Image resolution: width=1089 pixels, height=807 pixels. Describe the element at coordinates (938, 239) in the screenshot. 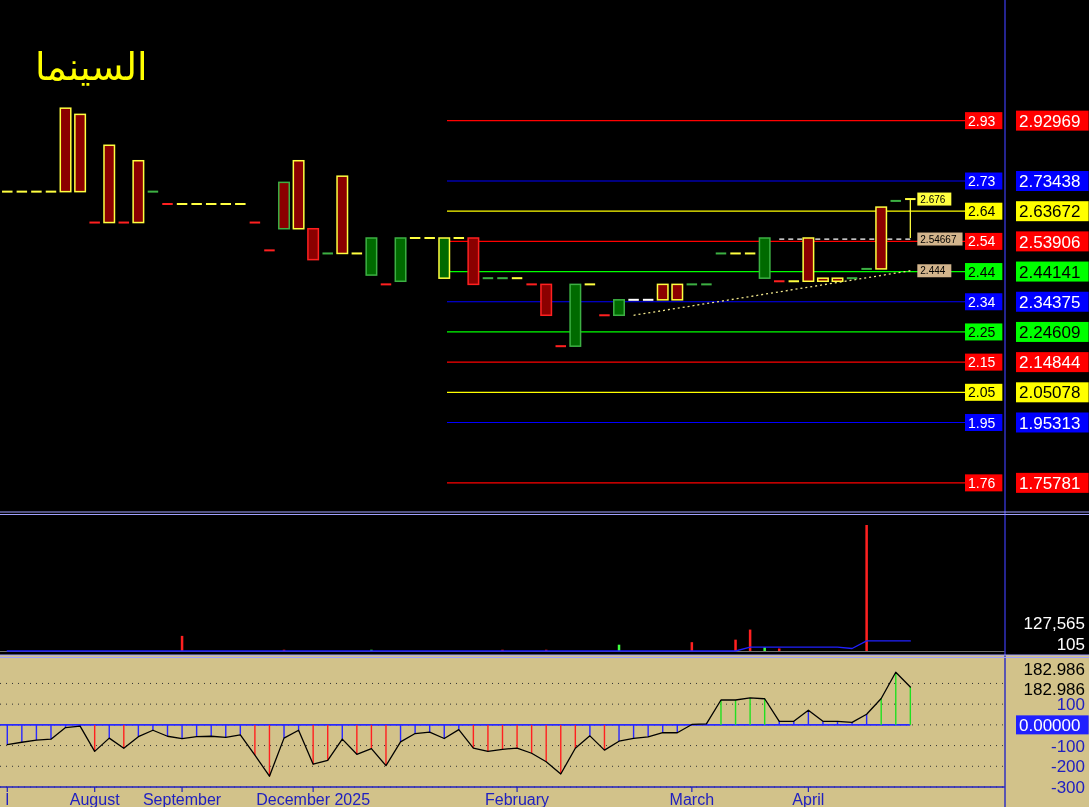

I see `annotation: 2.54667` at that location.